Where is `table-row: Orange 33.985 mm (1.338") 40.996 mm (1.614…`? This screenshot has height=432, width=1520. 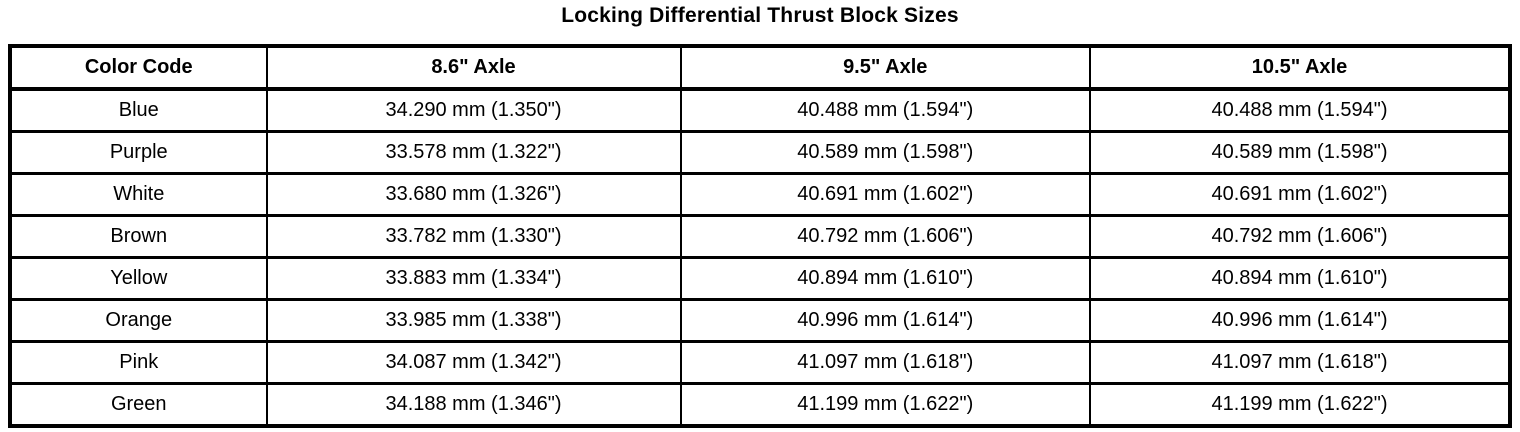 table-row: Orange 33.985 mm (1.338") 40.996 mm (1.614… is located at coordinates (760, 320).